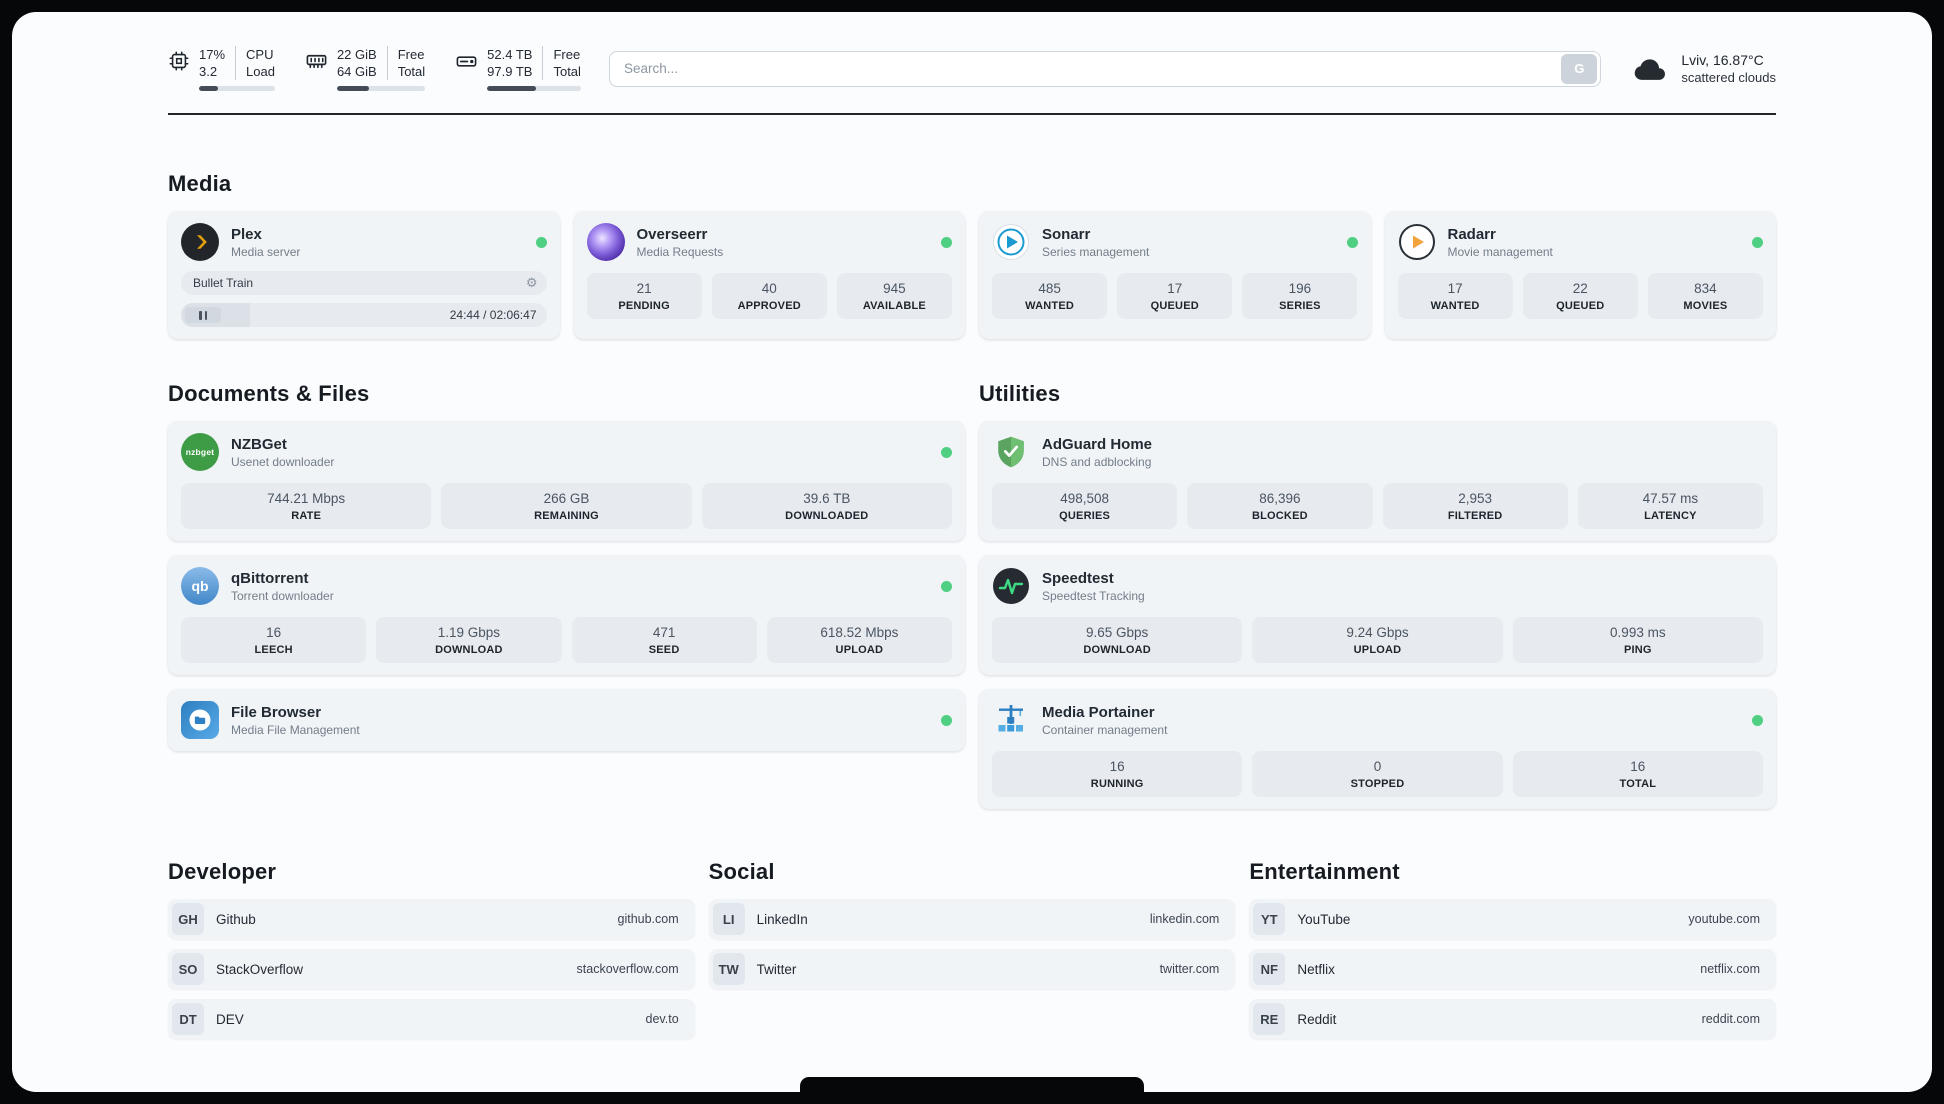 The width and height of the screenshot is (1944, 1104). Describe the element at coordinates (221, 68) in the screenshot. I see `cpu-monitor: 17% 3.2 CPU Load` at that location.